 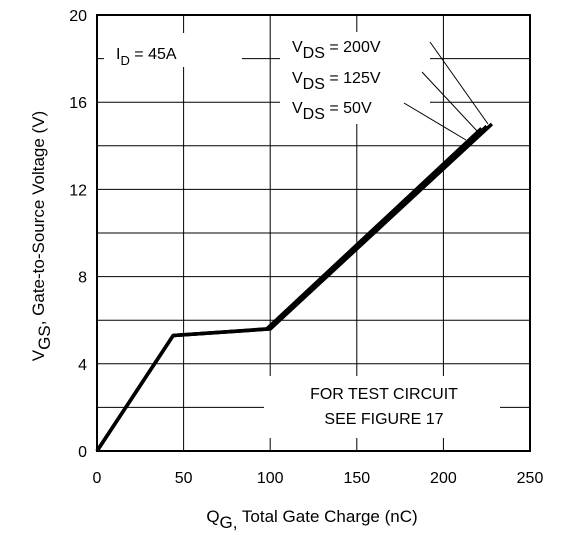 I want to click on vds-200-rest: = 200V, so click(x=353, y=47).